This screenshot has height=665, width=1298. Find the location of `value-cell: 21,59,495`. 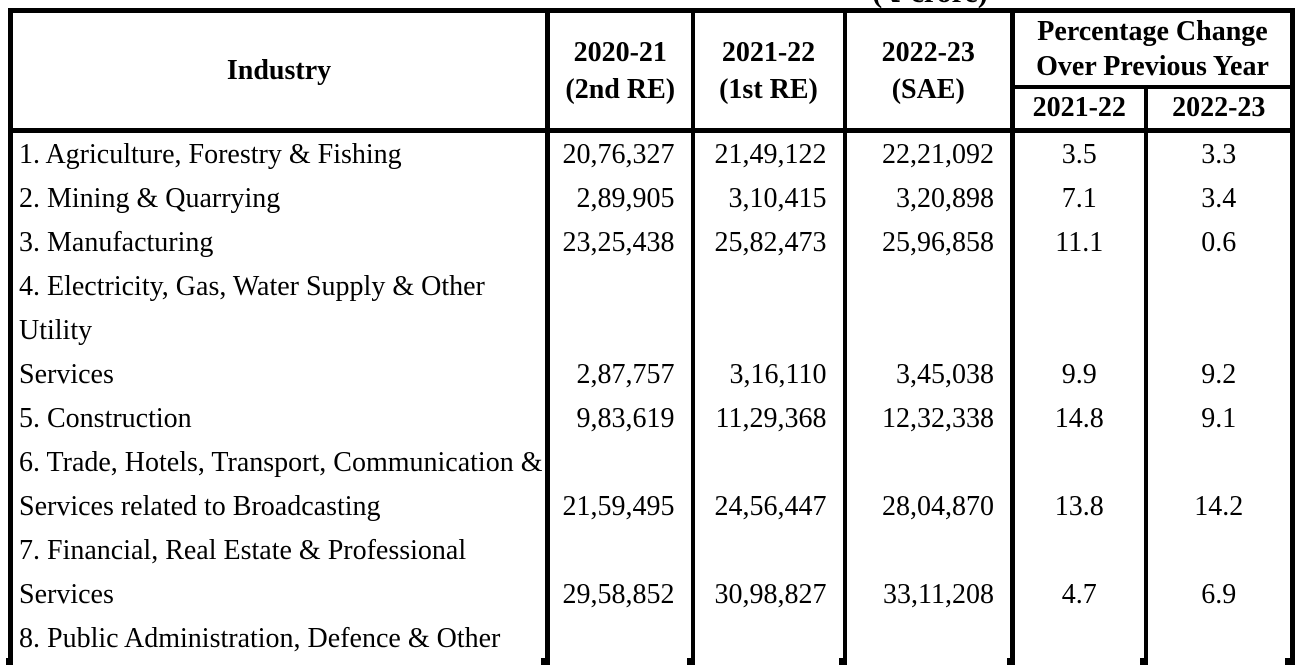

value-cell: 21,59,495 is located at coordinates (619, 485).